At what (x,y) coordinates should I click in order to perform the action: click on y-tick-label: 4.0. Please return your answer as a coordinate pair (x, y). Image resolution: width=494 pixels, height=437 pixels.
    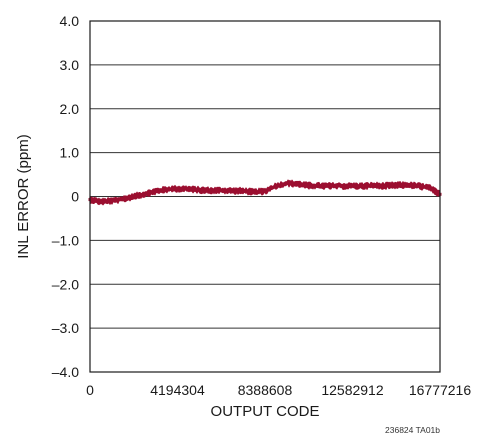
    Looking at the image, I should click on (70, 21).